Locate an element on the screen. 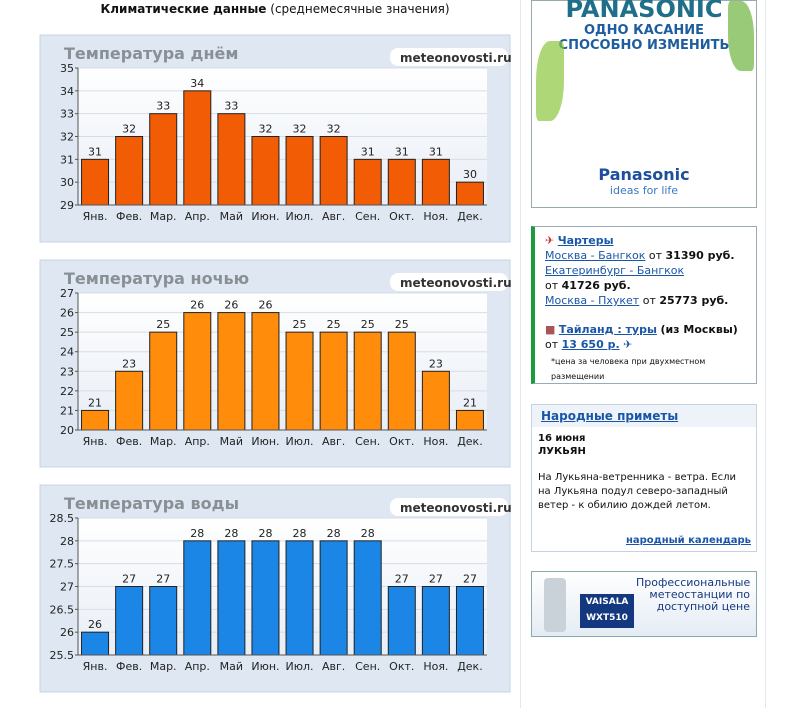 This screenshot has width=803, height=708. y-tick-label: 33 is located at coordinates (67, 114).